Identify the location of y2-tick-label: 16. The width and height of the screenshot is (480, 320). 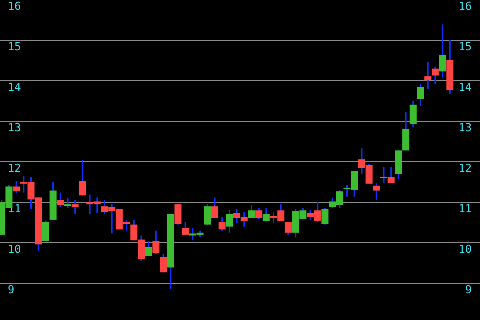
(465, 6).